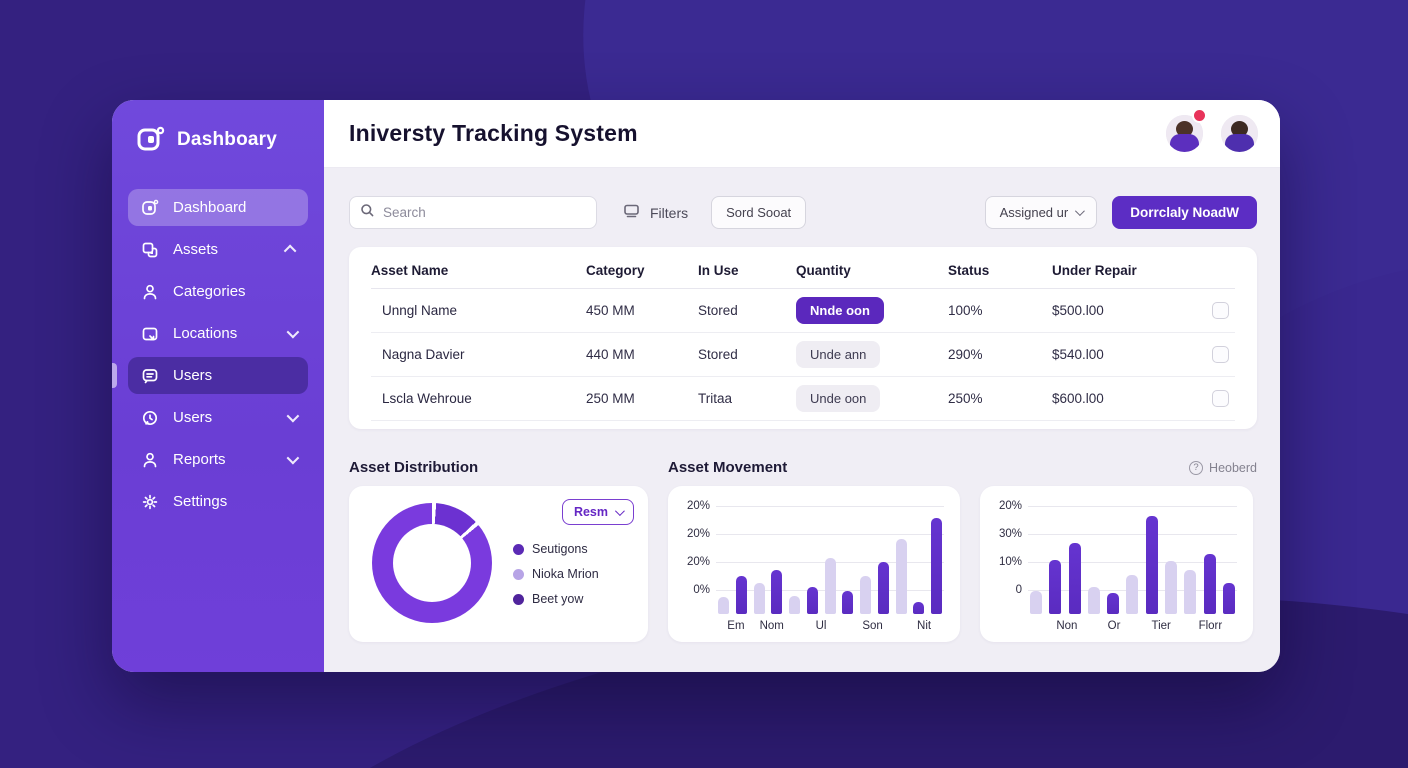  I want to click on avatar-photo, so click(1239, 133).